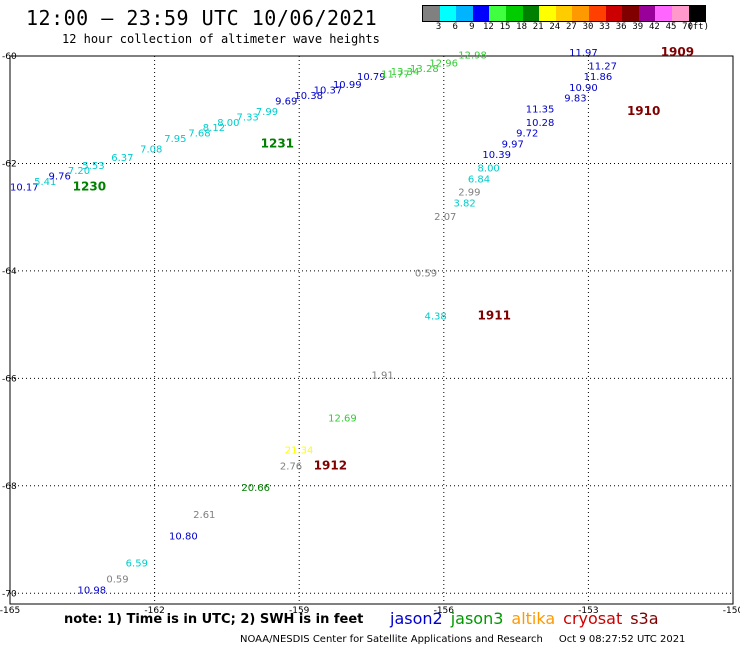 Image resolution: width=740 pixels, height=650 pixels. What do you see at coordinates (45, 182) in the screenshot?
I see `swh-value-label: 5.41` at bounding box center [45, 182].